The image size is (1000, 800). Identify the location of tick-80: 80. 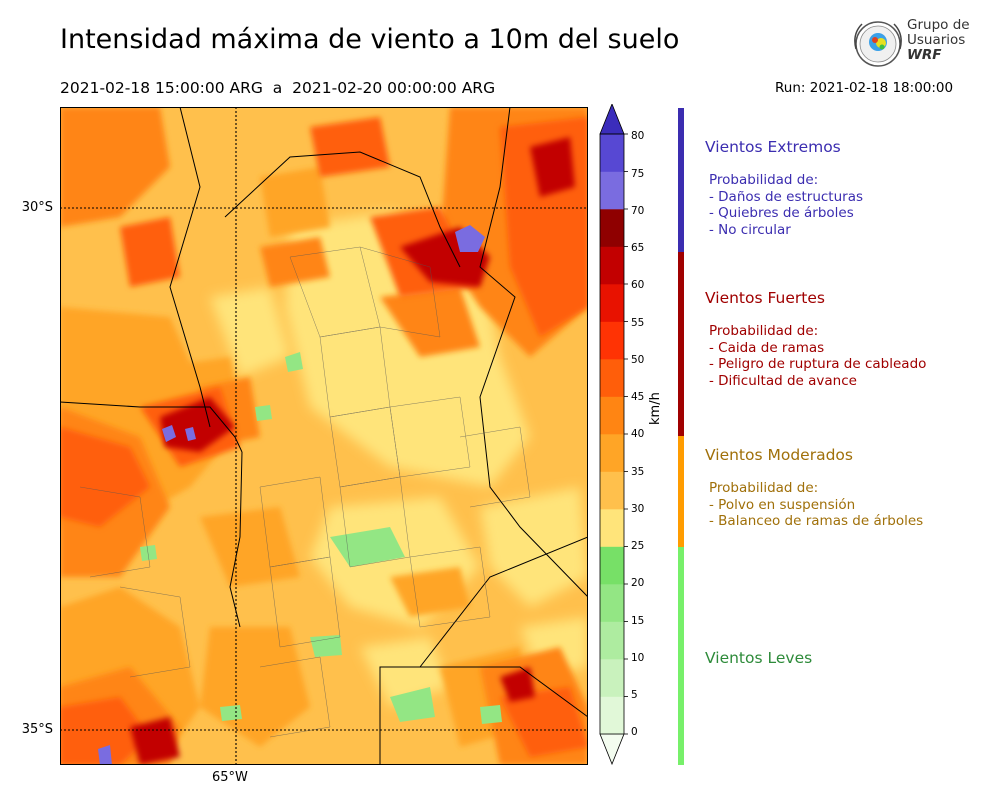
(638, 136).